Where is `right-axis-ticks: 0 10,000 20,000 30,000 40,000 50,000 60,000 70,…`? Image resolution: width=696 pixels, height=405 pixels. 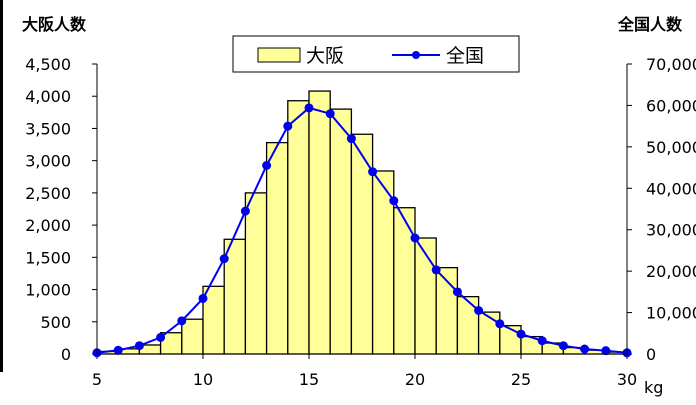 right-axis-ticks: 0 10,000 20,000 30,000 40,000 50,000 60,000 70,… is located at coordinates (661, 209).